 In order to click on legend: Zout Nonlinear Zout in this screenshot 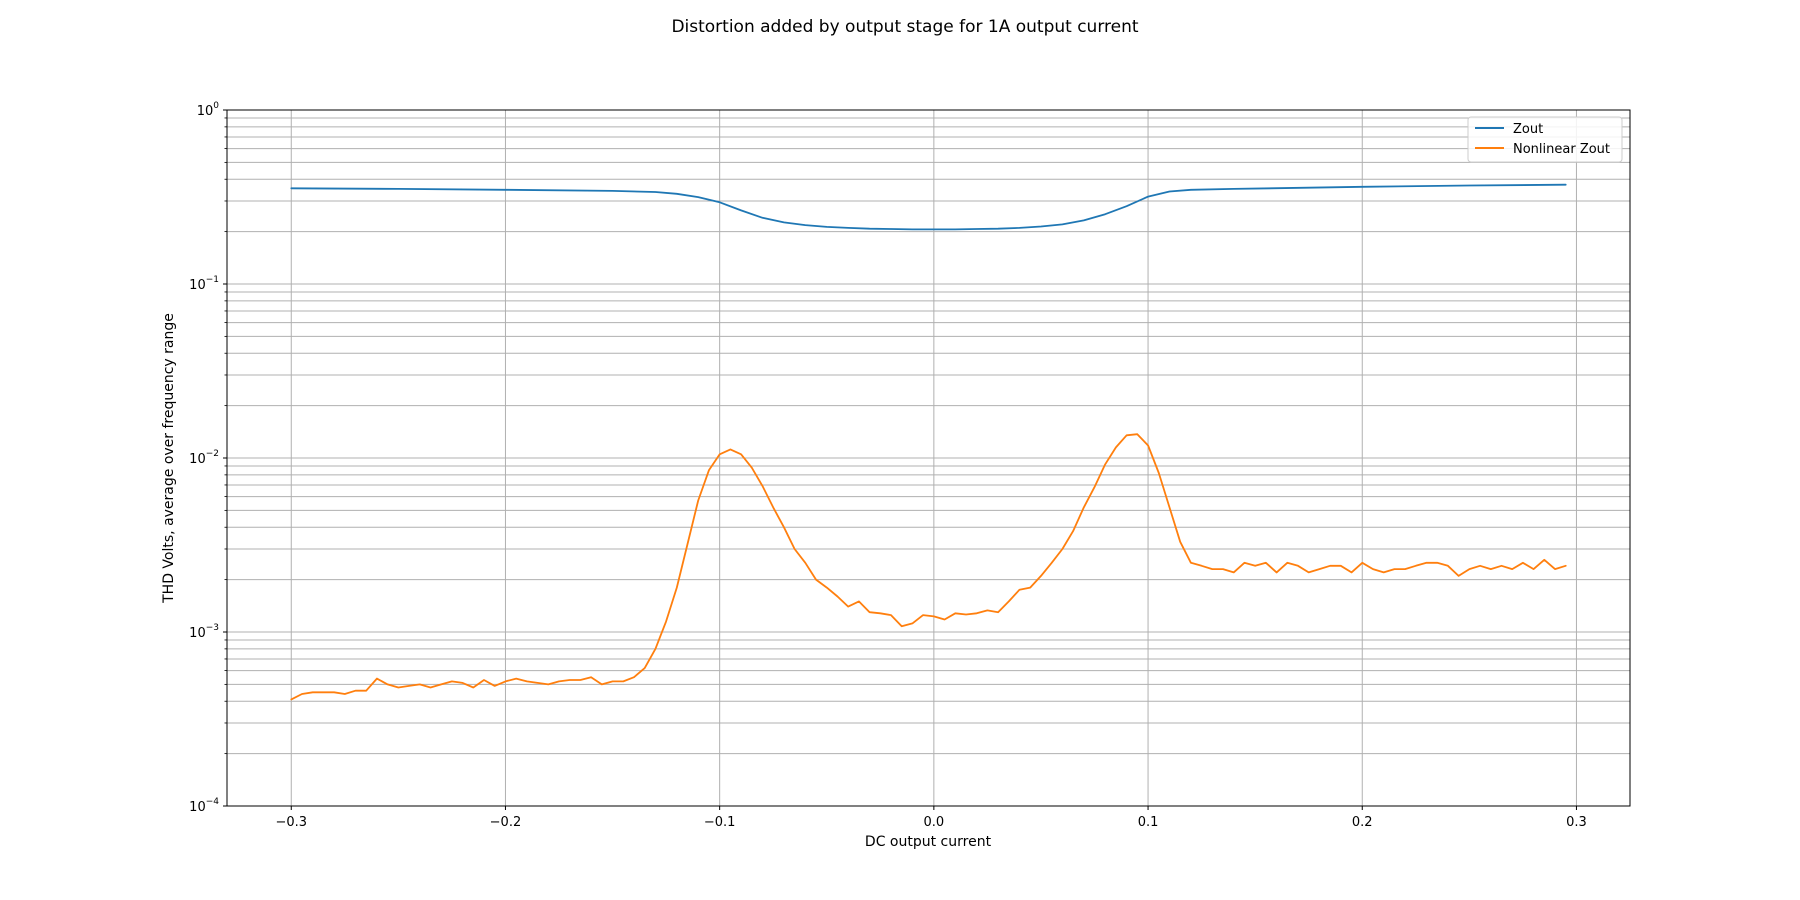, I will do `click(1545, 139)`.